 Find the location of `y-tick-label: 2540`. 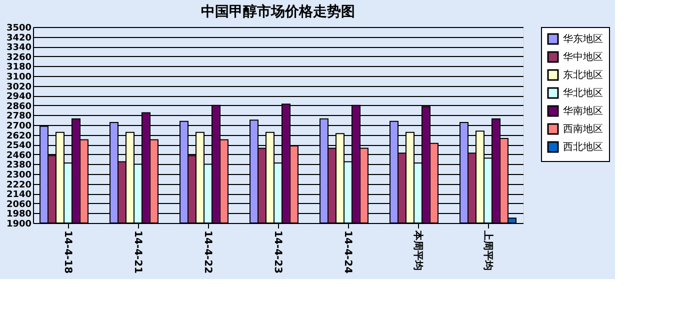

y-tick-label: 2540 is located at coordinates (19, 146).